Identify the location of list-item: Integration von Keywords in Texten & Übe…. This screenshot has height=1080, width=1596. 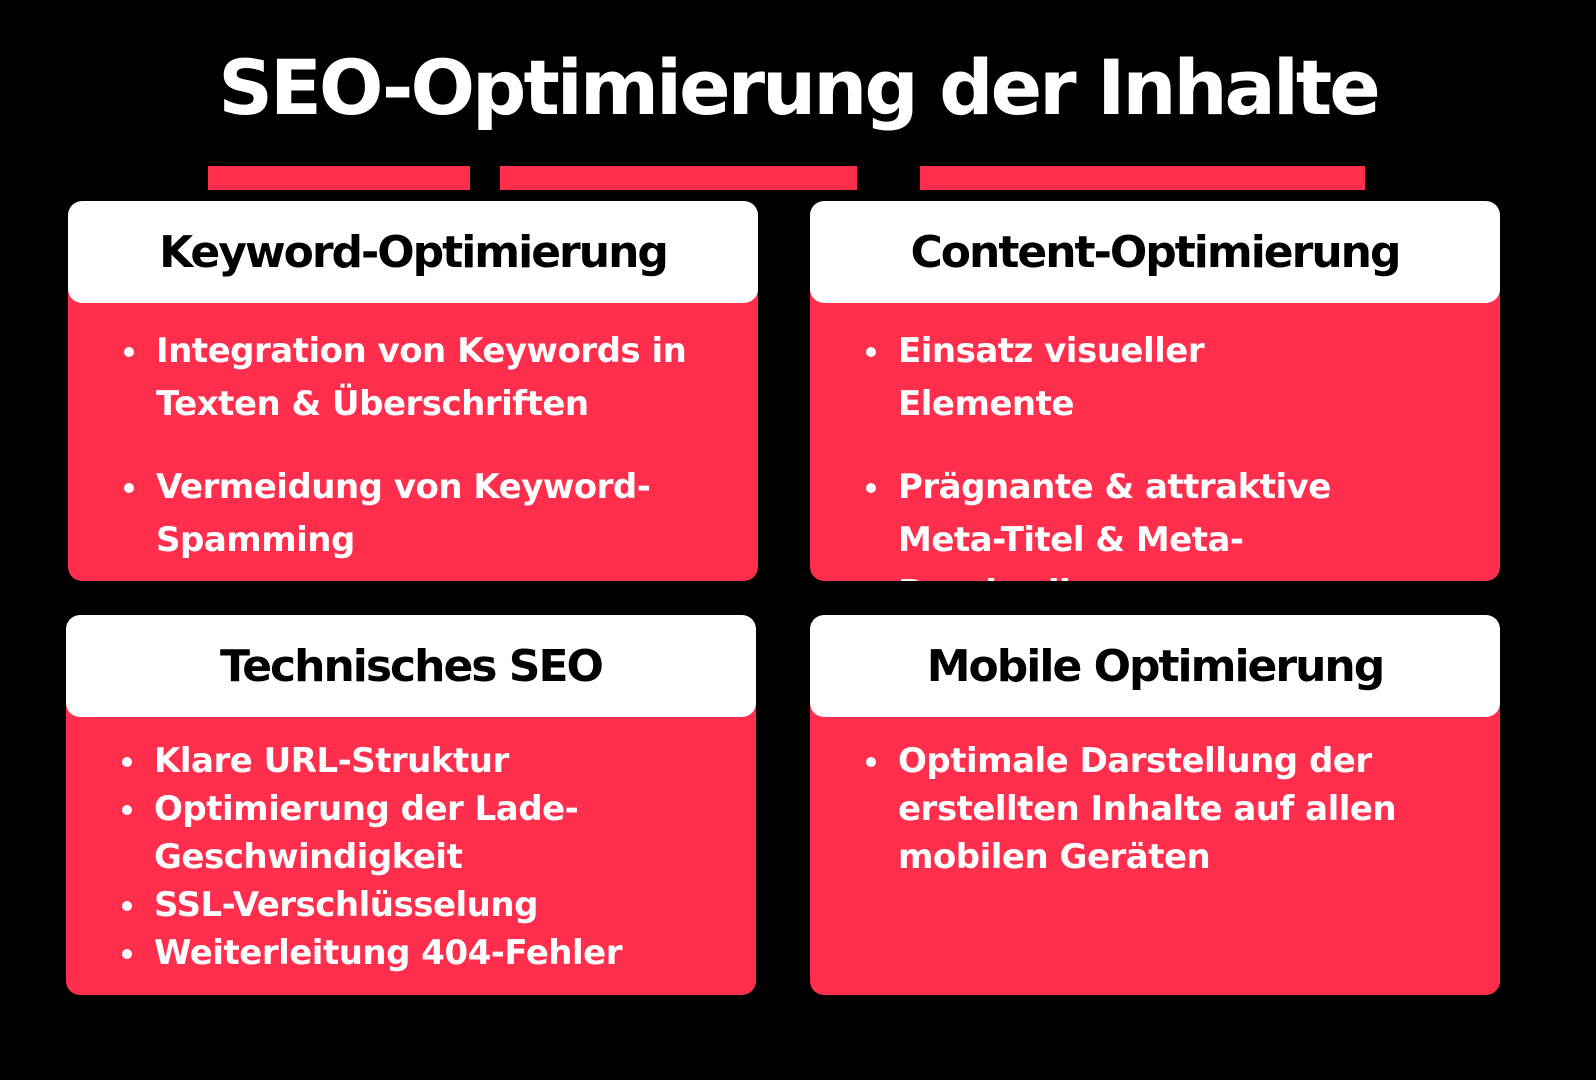
(411, 378).